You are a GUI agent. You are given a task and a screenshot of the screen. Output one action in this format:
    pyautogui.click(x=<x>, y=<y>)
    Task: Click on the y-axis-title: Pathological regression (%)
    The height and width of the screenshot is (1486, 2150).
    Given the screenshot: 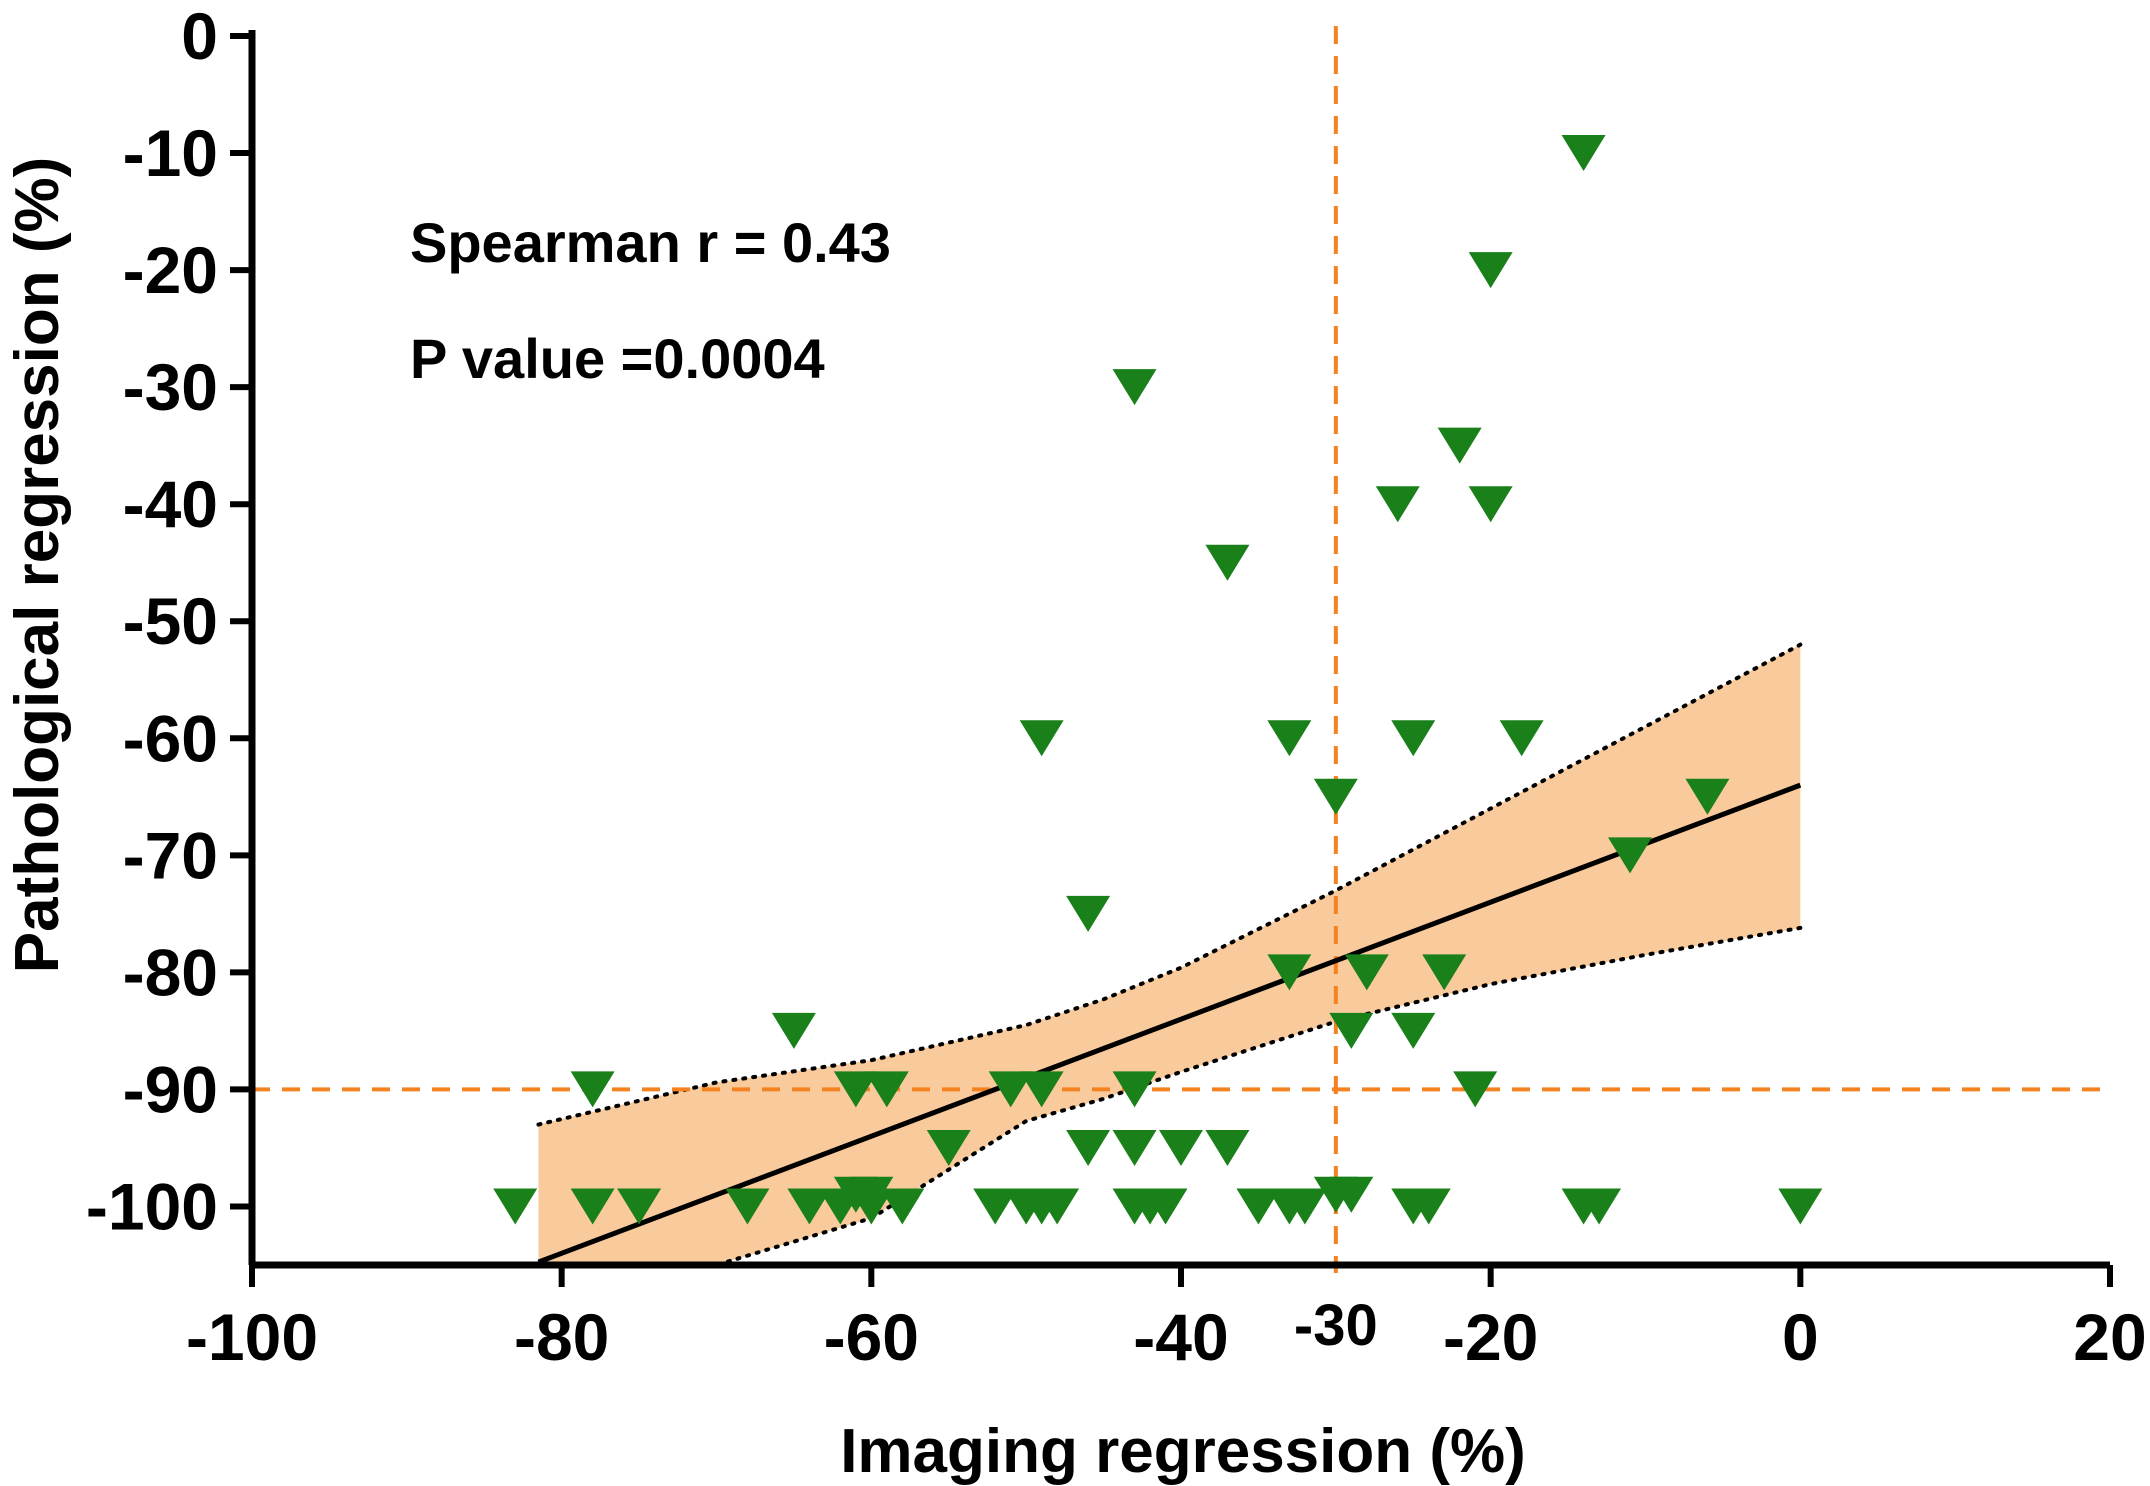 What is the action you would take?
    pyautogui.click(x=37, y=565)
    